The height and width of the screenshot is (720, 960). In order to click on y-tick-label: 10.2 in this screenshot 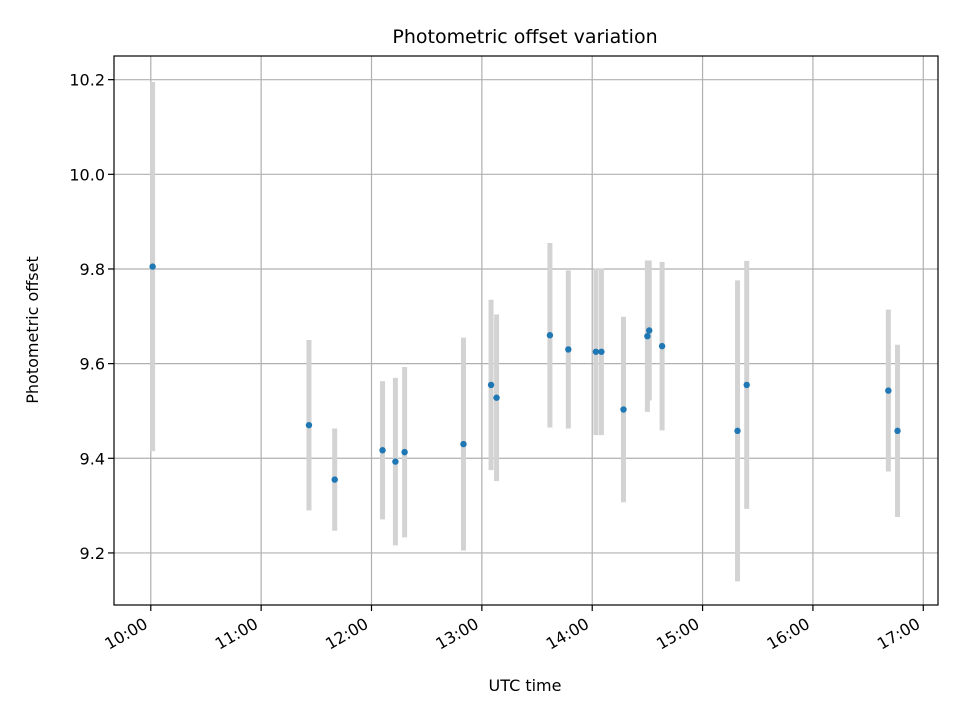, I will do `click(87, 80)`.